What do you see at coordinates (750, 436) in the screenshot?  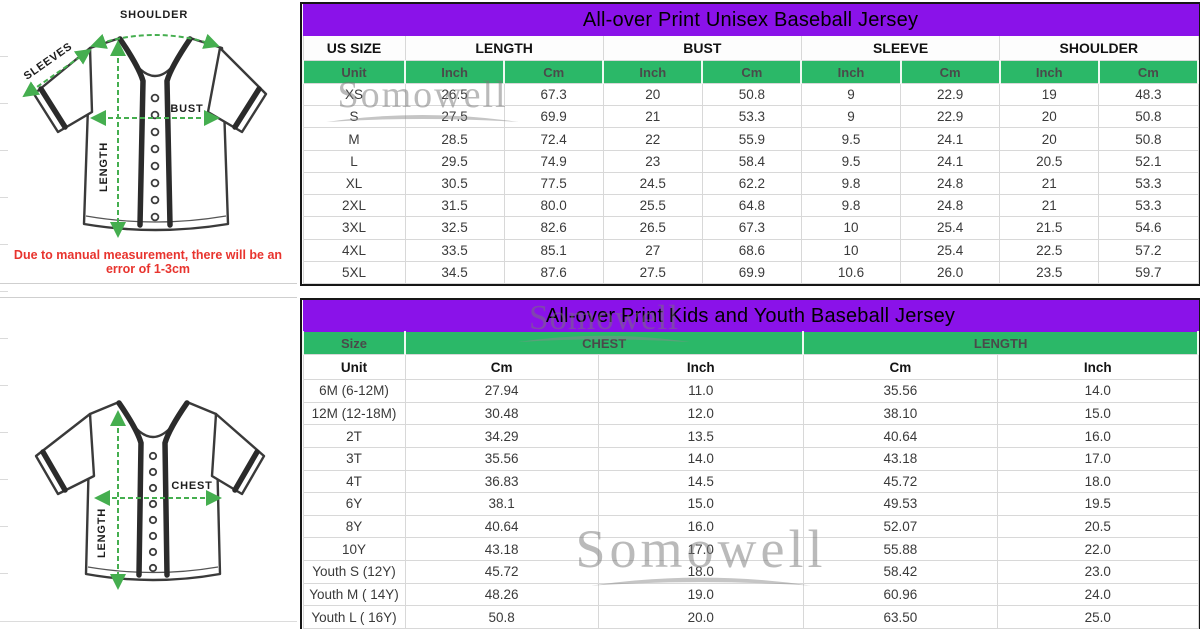 I see `table-row: 2T 34.29 13.5 40.64 16.0` at bounding box center [750, 436].